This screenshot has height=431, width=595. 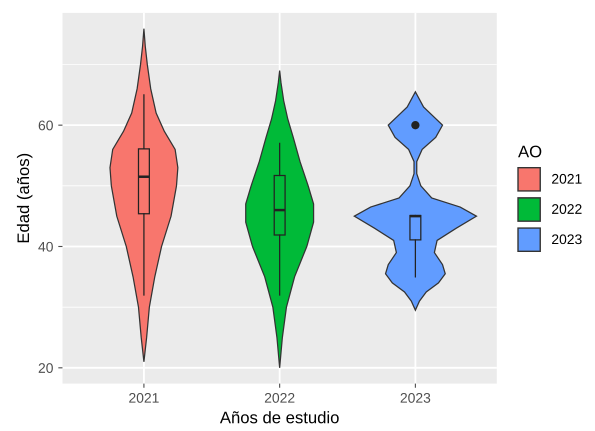 What do you see at coordinates (567, 239) in the screenshot?
I see `legend-label: 2023` at bounding box center [567, 239].